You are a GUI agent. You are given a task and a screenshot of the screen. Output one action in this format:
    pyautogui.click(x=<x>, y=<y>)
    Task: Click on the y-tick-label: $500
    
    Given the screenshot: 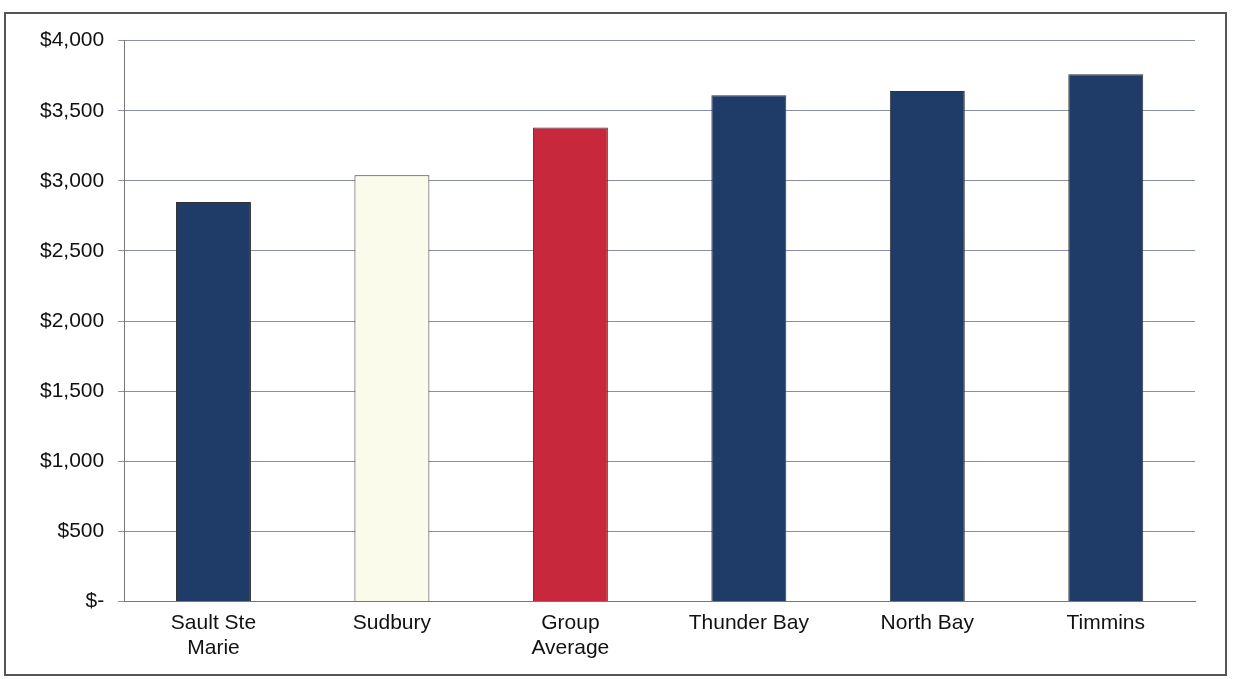 What is the action you would take?
    pyautogui.click(x=81, y=530)
    